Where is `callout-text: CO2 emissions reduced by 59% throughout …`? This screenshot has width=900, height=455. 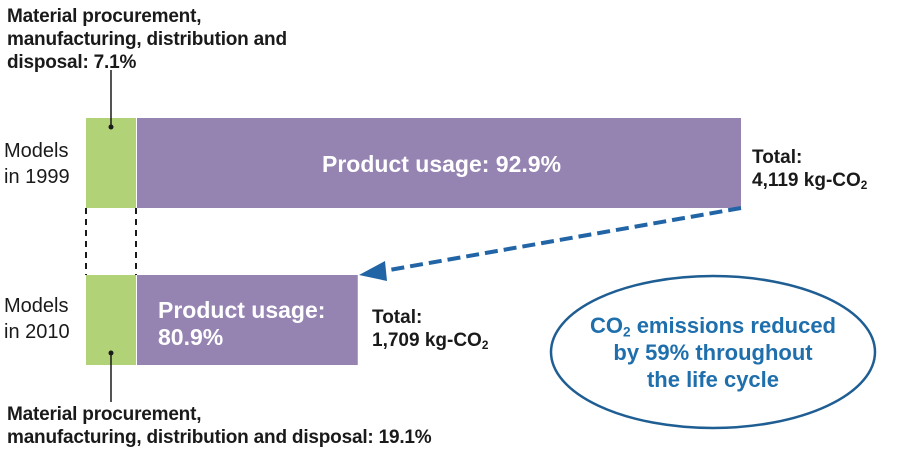 callout-text: CO2 emissions reduced by 59% throughout … is located at coordinates (713, 352).